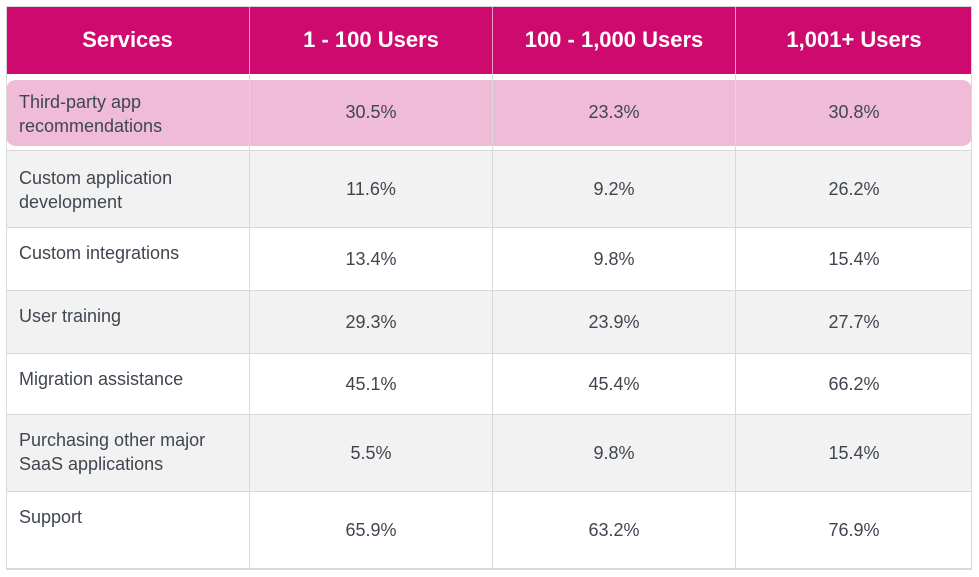 This screenshot has width=979, height=577. I want to click on value-cell: 45.4%, so click(613, 384).